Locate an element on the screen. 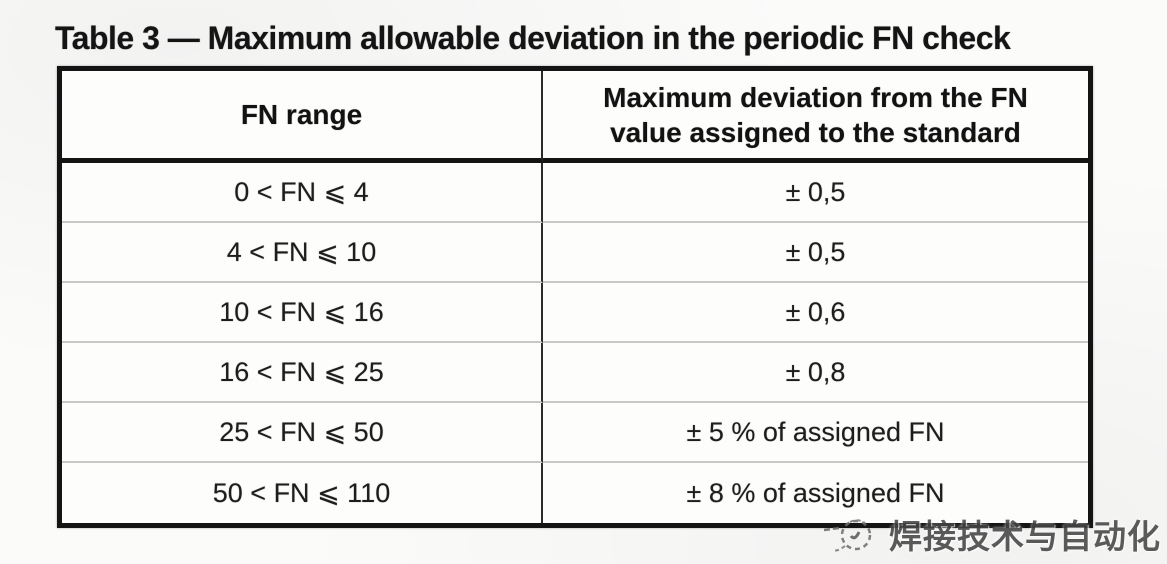  table-row-deviation: ± 0,6 is located at coordinates (815, 313).